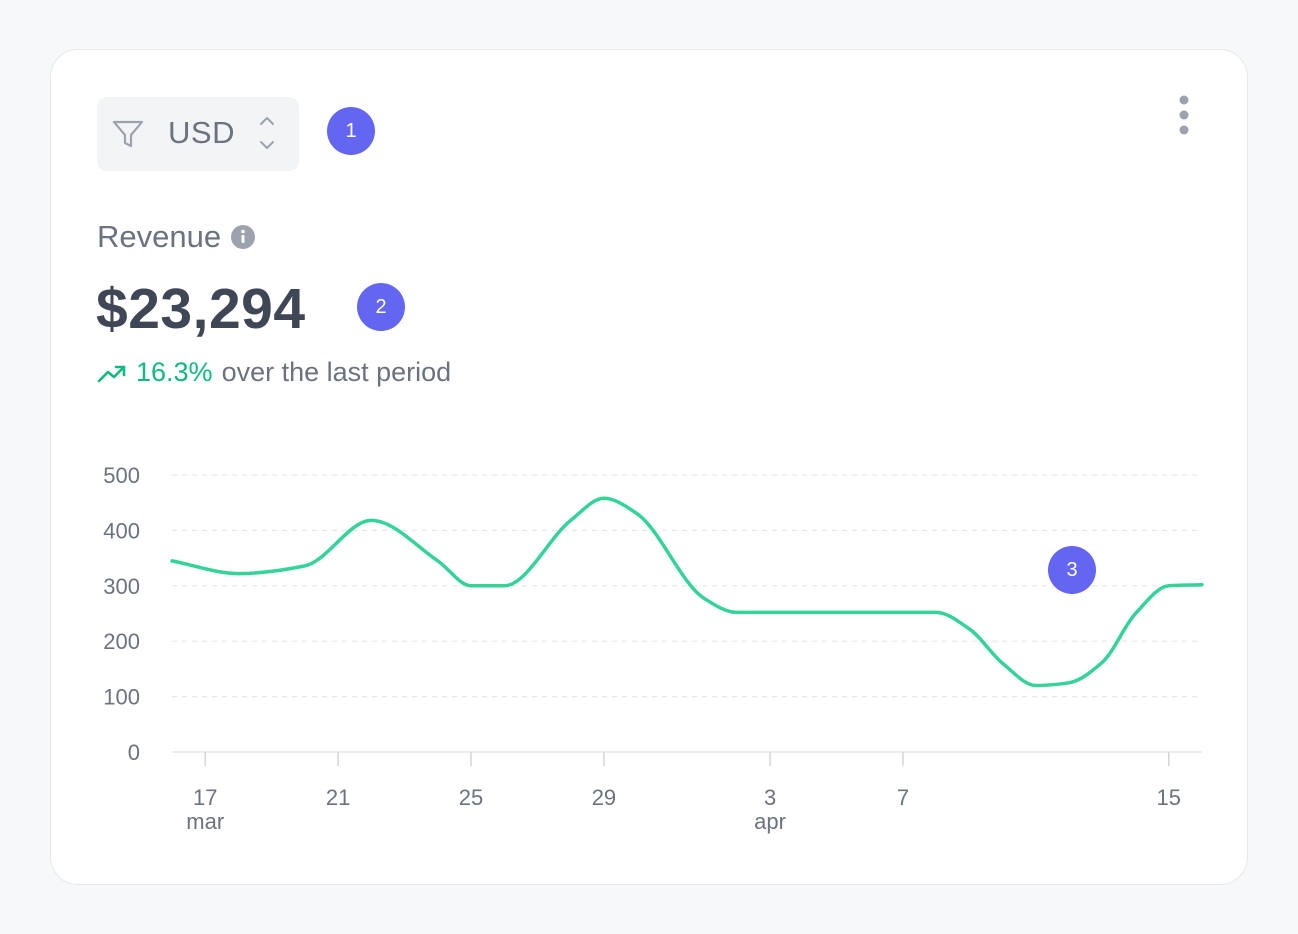 The width and height of the screenshot is (1298, 934). I want to click on chevron-up-down-icon, so click(267, 133).